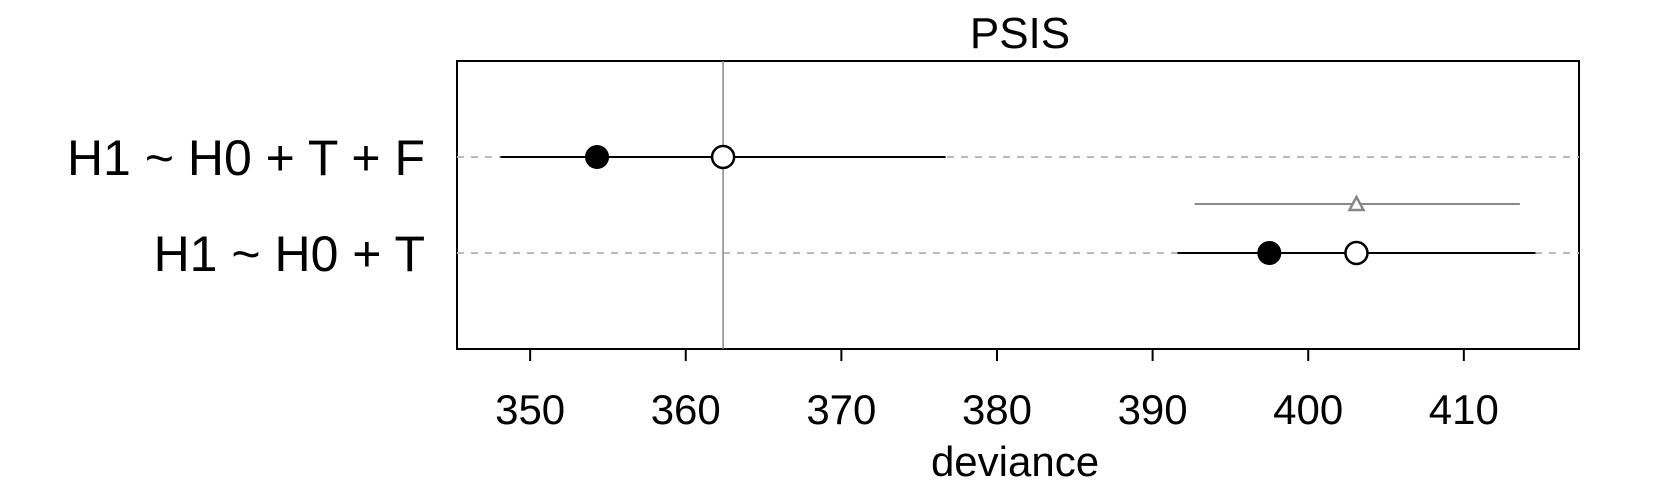 This screenshot has width=1672, height=484. I want to click on x-axis: 350 360 370 380 390 400 410, so click(997, 391).